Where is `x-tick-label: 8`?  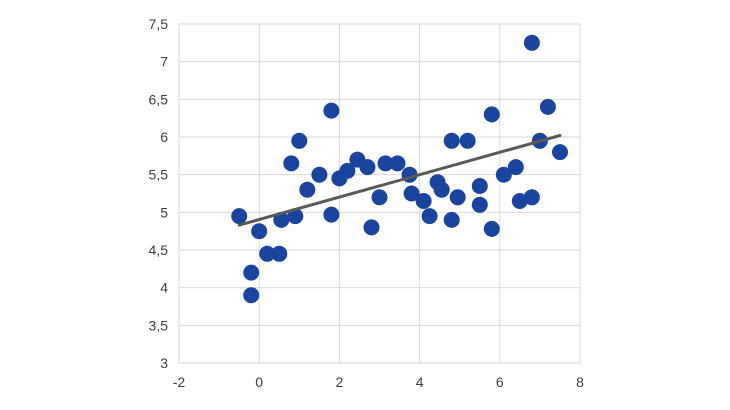 x-tick-label: 8 is located at coordinates (580, 382).